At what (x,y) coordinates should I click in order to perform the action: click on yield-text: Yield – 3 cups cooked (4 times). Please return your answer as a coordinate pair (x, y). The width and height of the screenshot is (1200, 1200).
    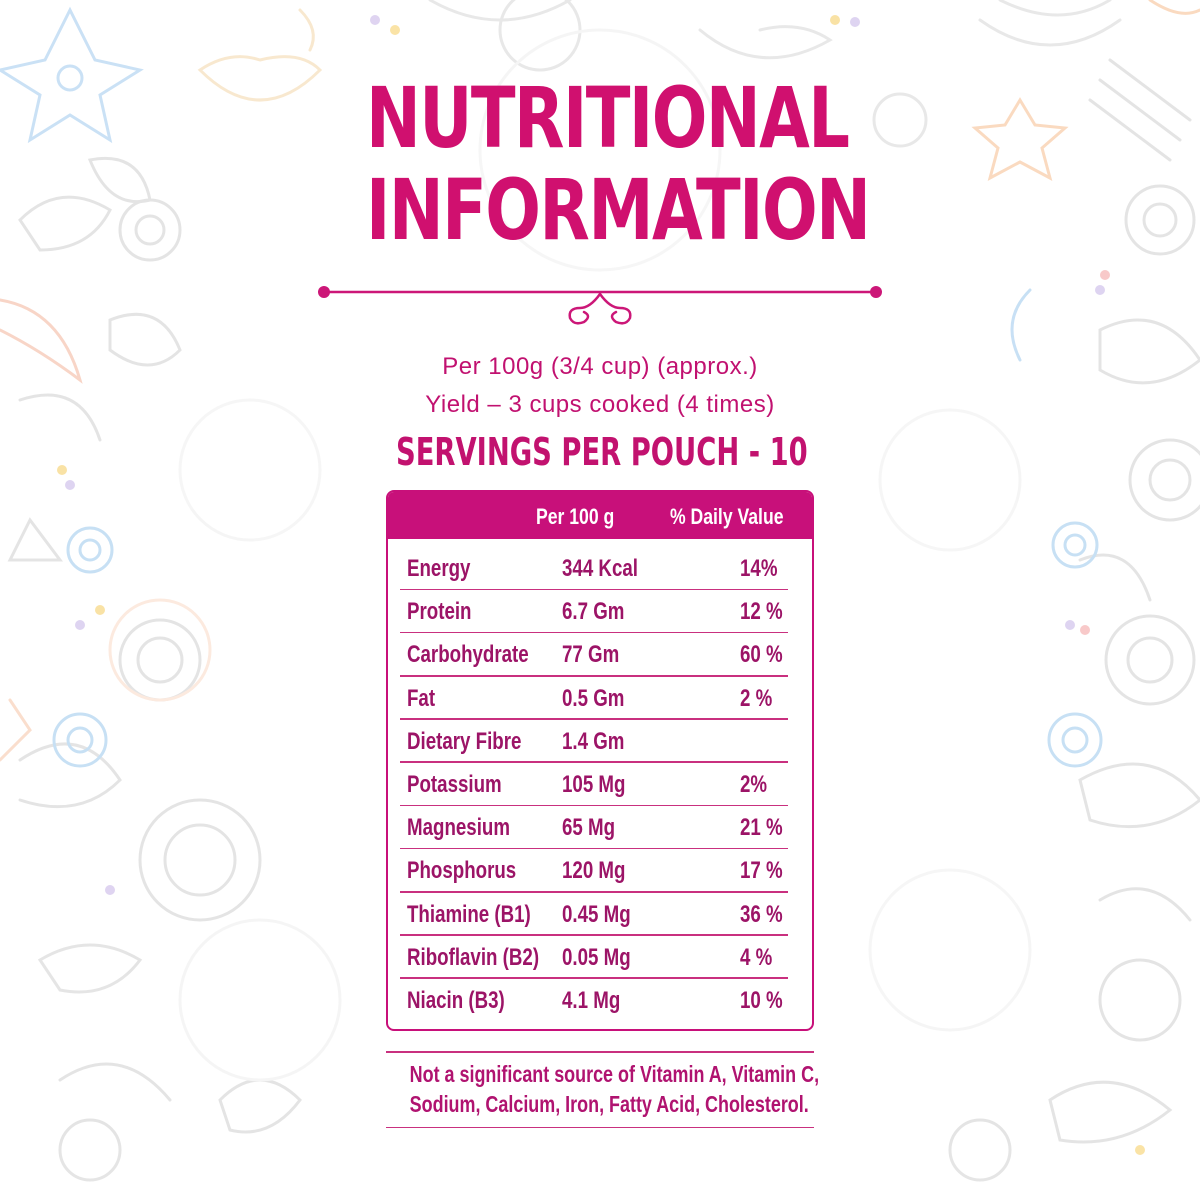
    Looking at the image, I should click on (600, 404).